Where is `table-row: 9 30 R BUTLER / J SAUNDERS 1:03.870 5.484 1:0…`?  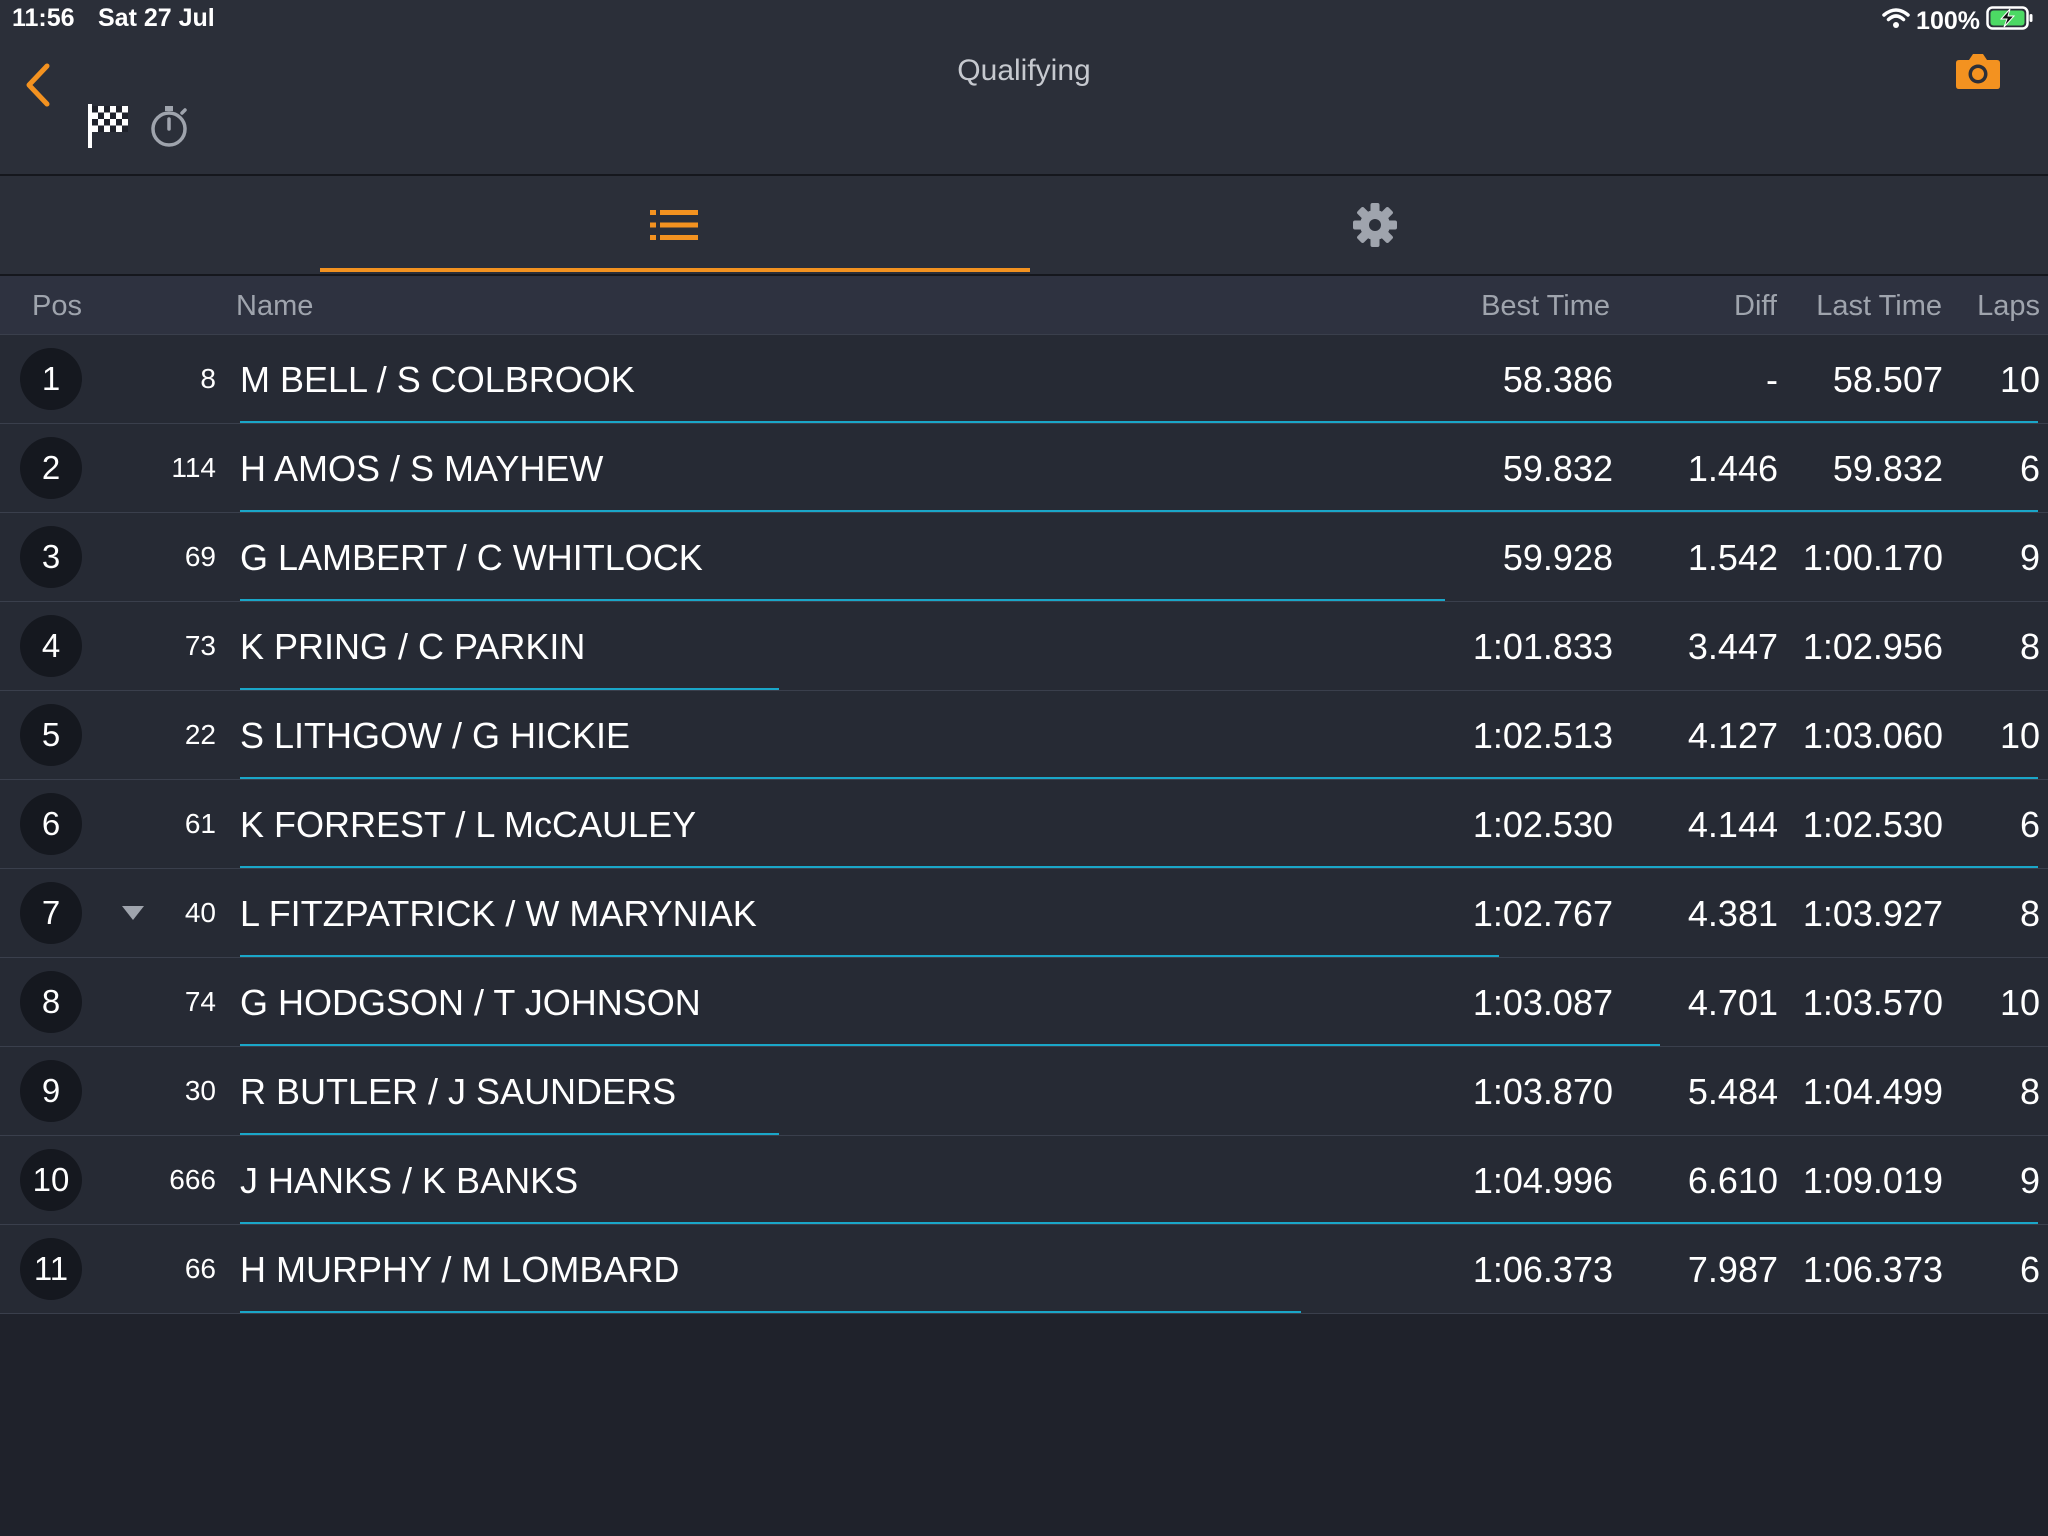
table-row: 9 30 R BUTLER / J SAUNDERS 1:03.870 5.484 1:0… is located at coordinates (1024, 1091).